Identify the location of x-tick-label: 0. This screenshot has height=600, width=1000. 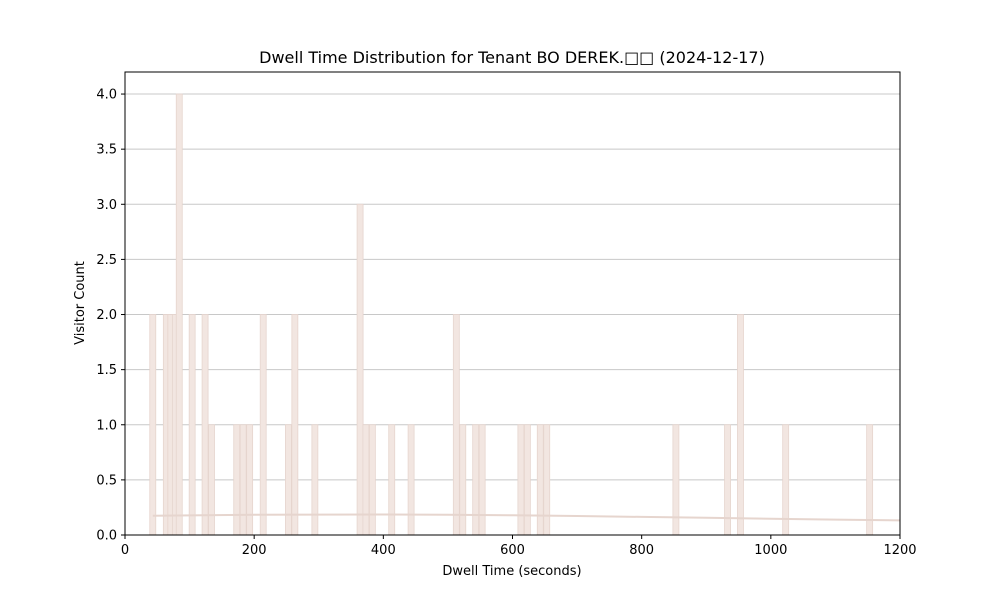
(125, 550).